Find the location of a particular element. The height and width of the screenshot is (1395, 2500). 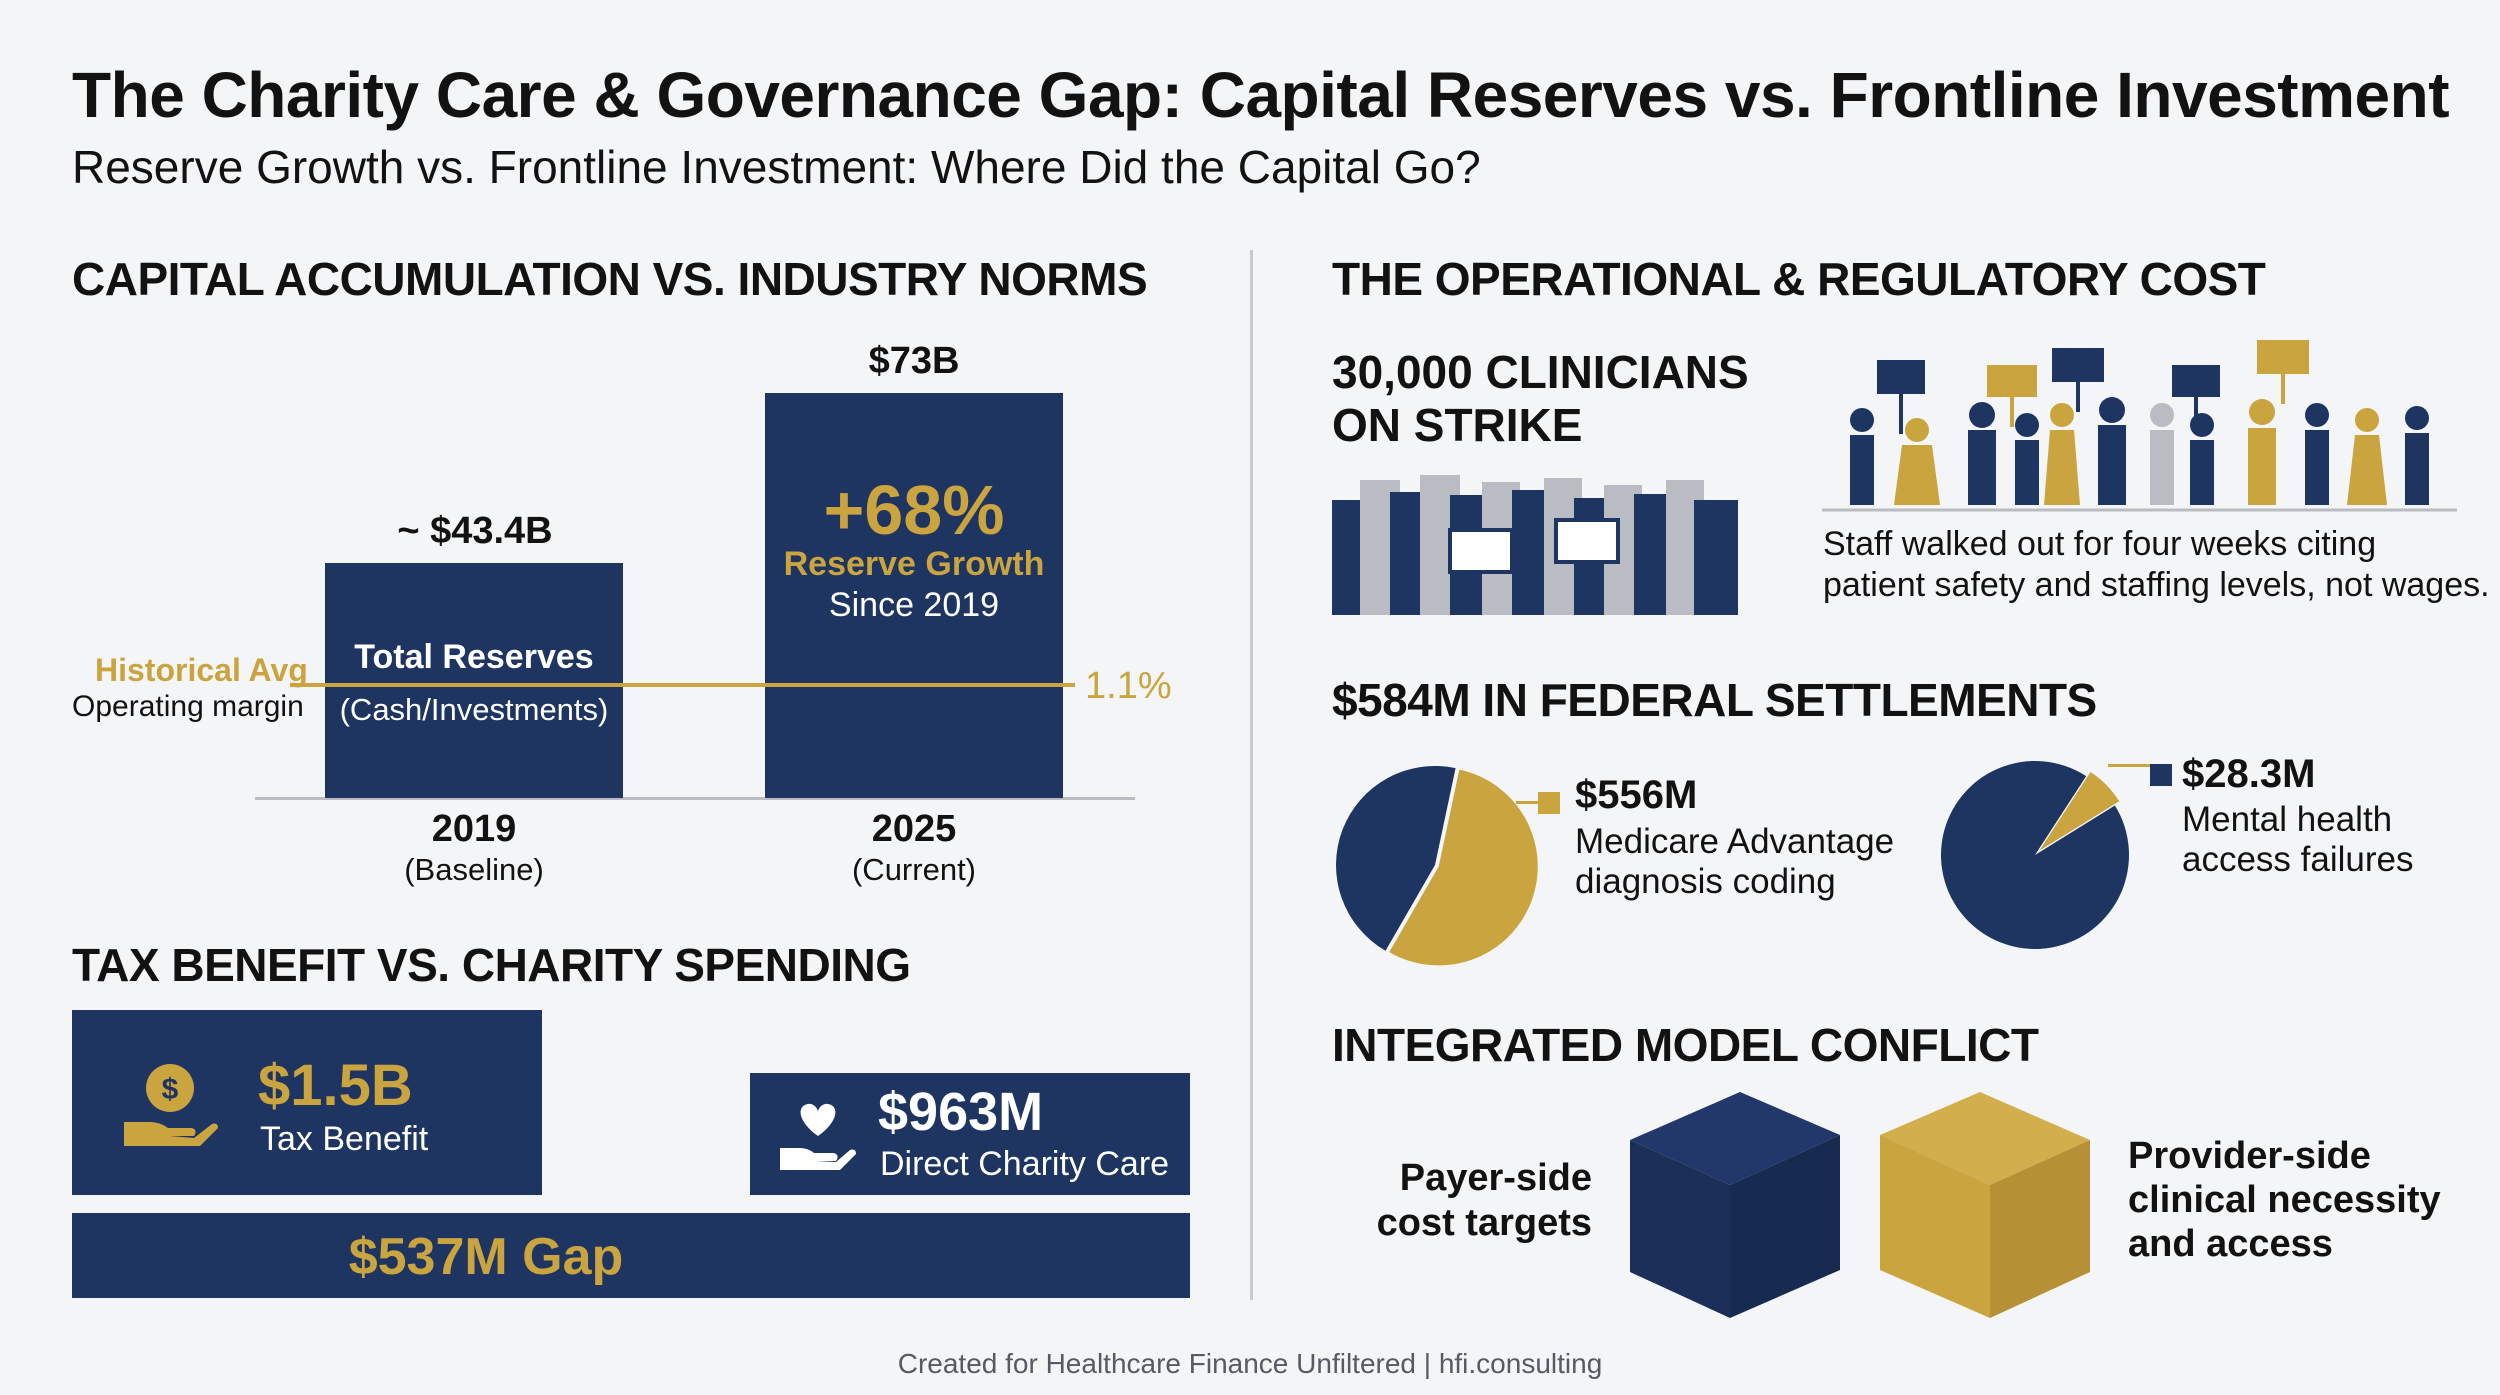

payer-cube-icon is located at coordinates (1735, 1205).